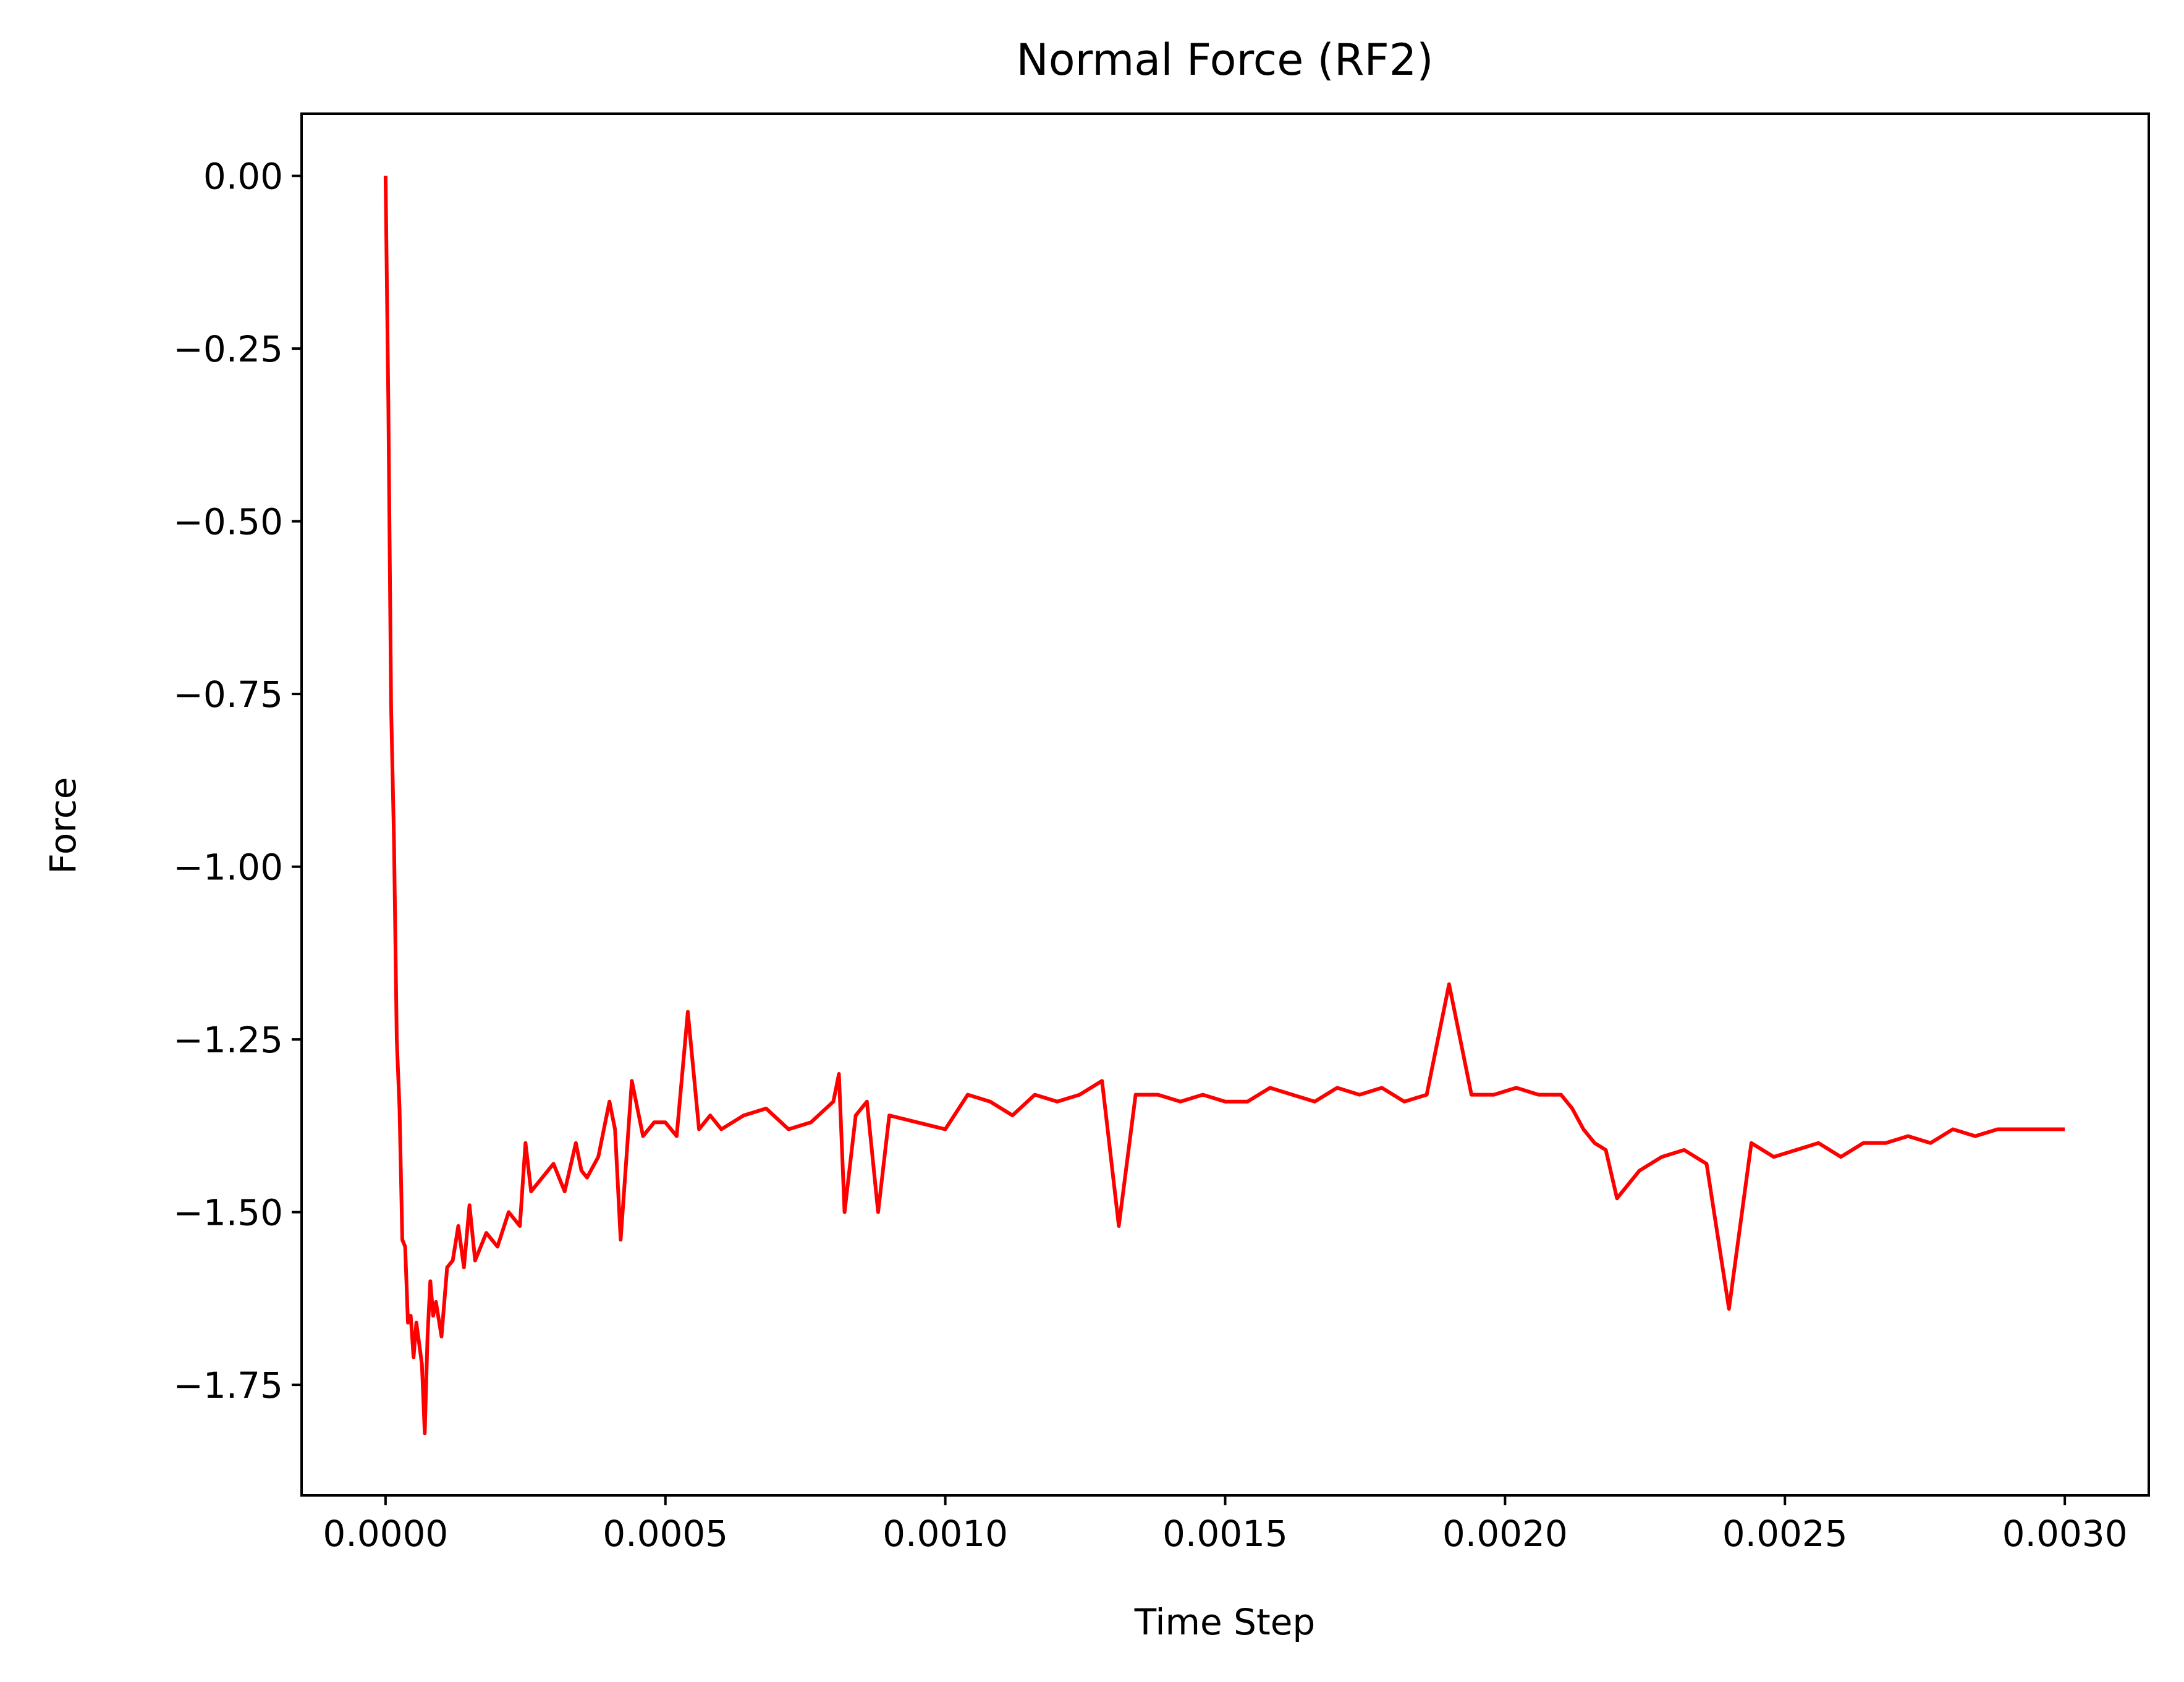  Describe the element at coordinates (1224, 1622) in the screenshot. I see `x-axis-label: Time Step` at that location.